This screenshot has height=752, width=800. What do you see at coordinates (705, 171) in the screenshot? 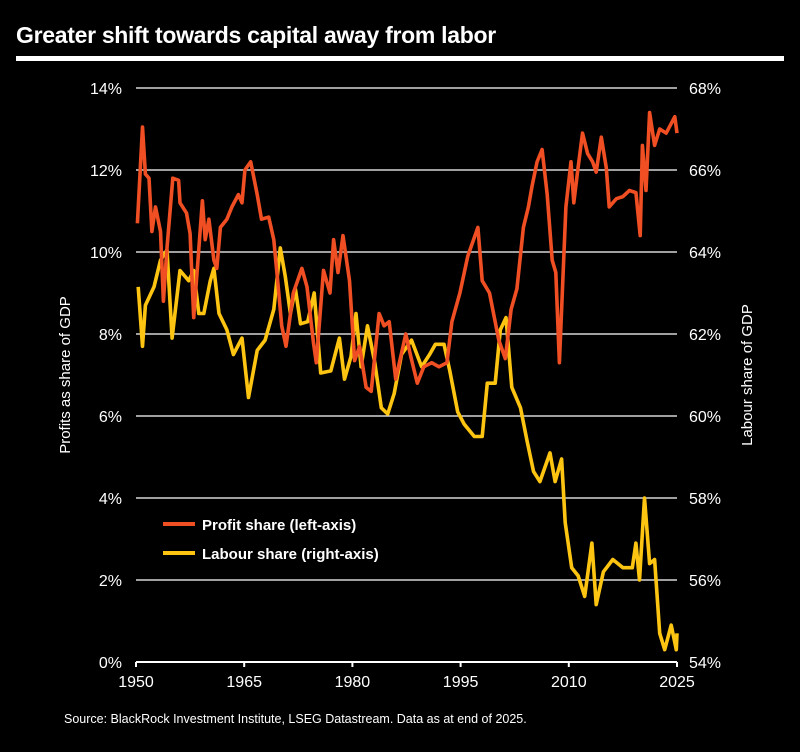
I see `right-tick-label: 66%` at bounding box center [705, 171].